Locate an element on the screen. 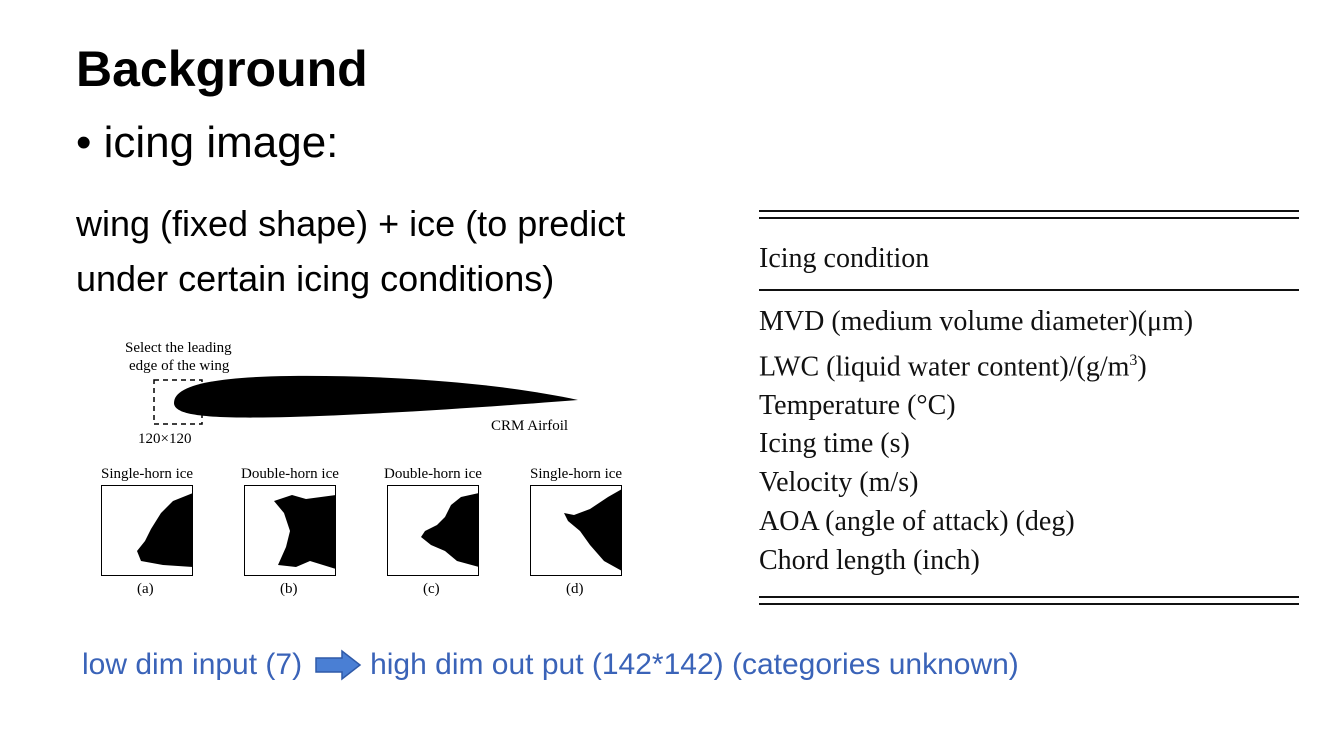 The image size is (1339, 736). panel-b-image is located at coordinates (290, 530).